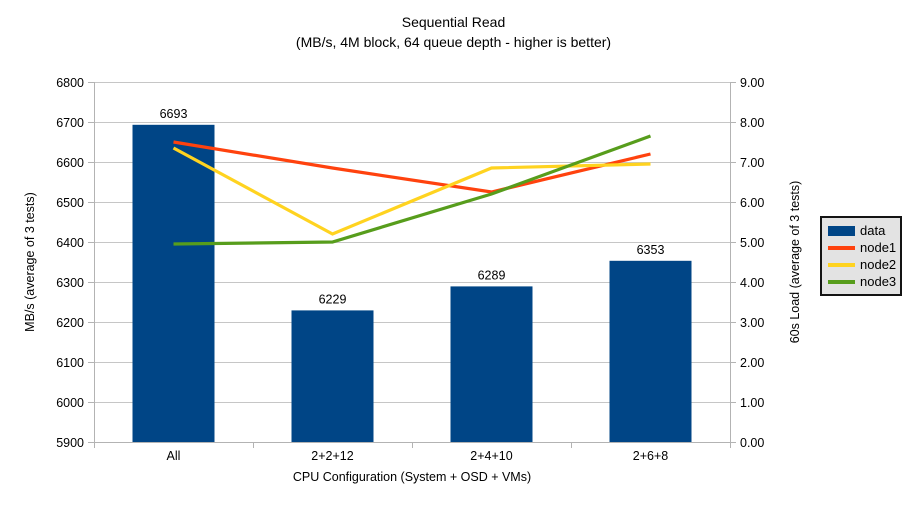 The height and width of the screenshot is (510, 907). I want to click on legend-label: data, so click(873, 230).